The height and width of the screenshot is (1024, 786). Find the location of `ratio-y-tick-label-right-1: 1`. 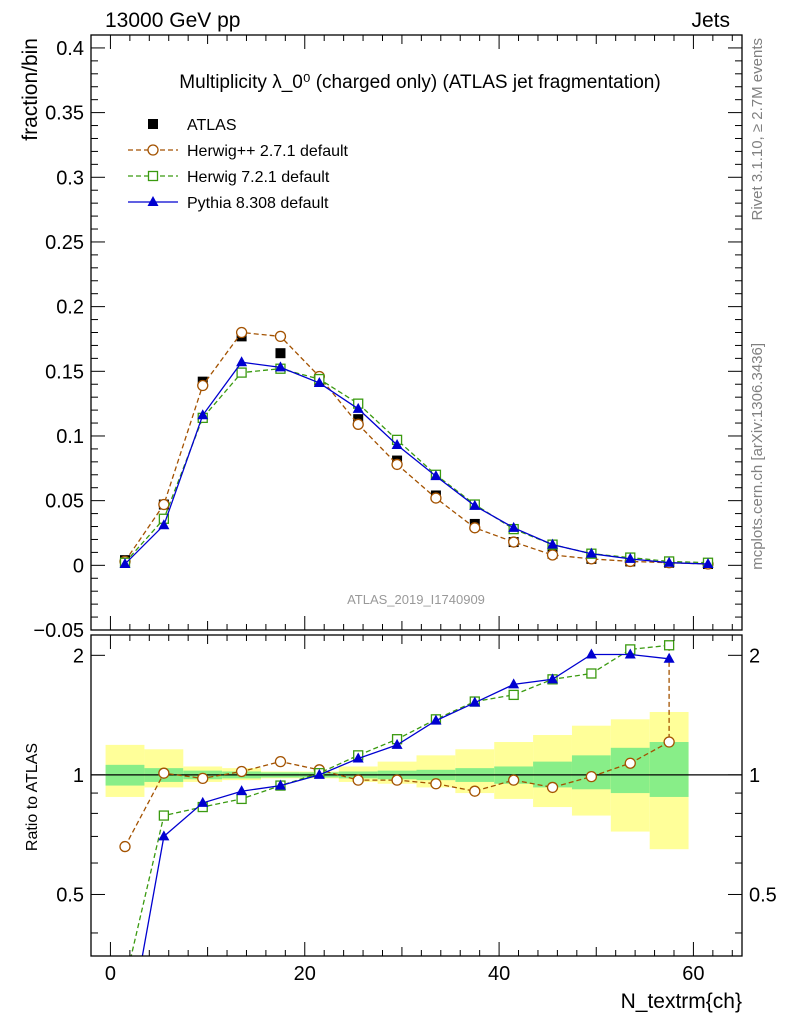

ratio-y-tick-label-right-1: 1 is located at coordinates (754, 776).